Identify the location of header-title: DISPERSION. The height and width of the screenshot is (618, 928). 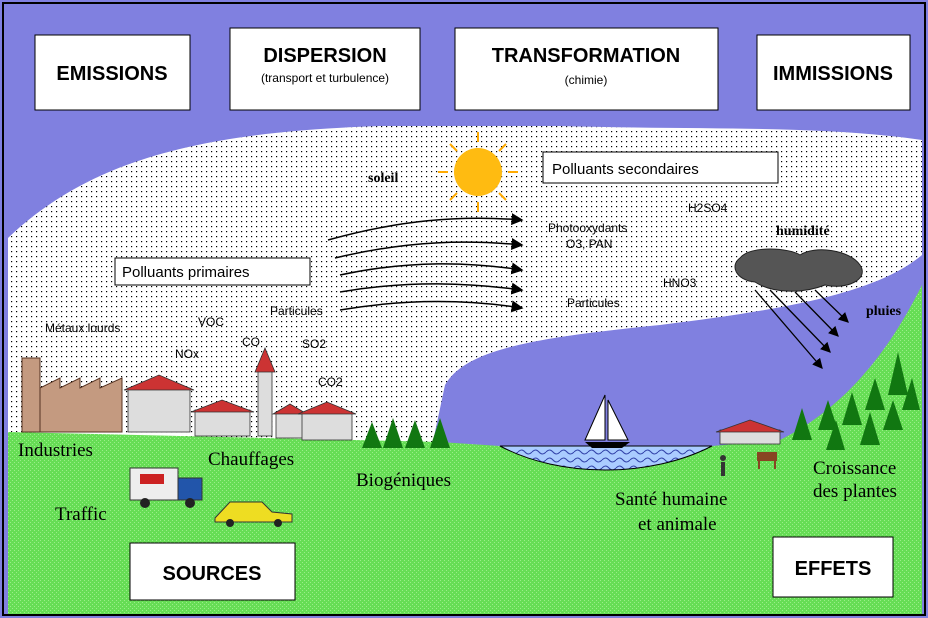
(324, 56).